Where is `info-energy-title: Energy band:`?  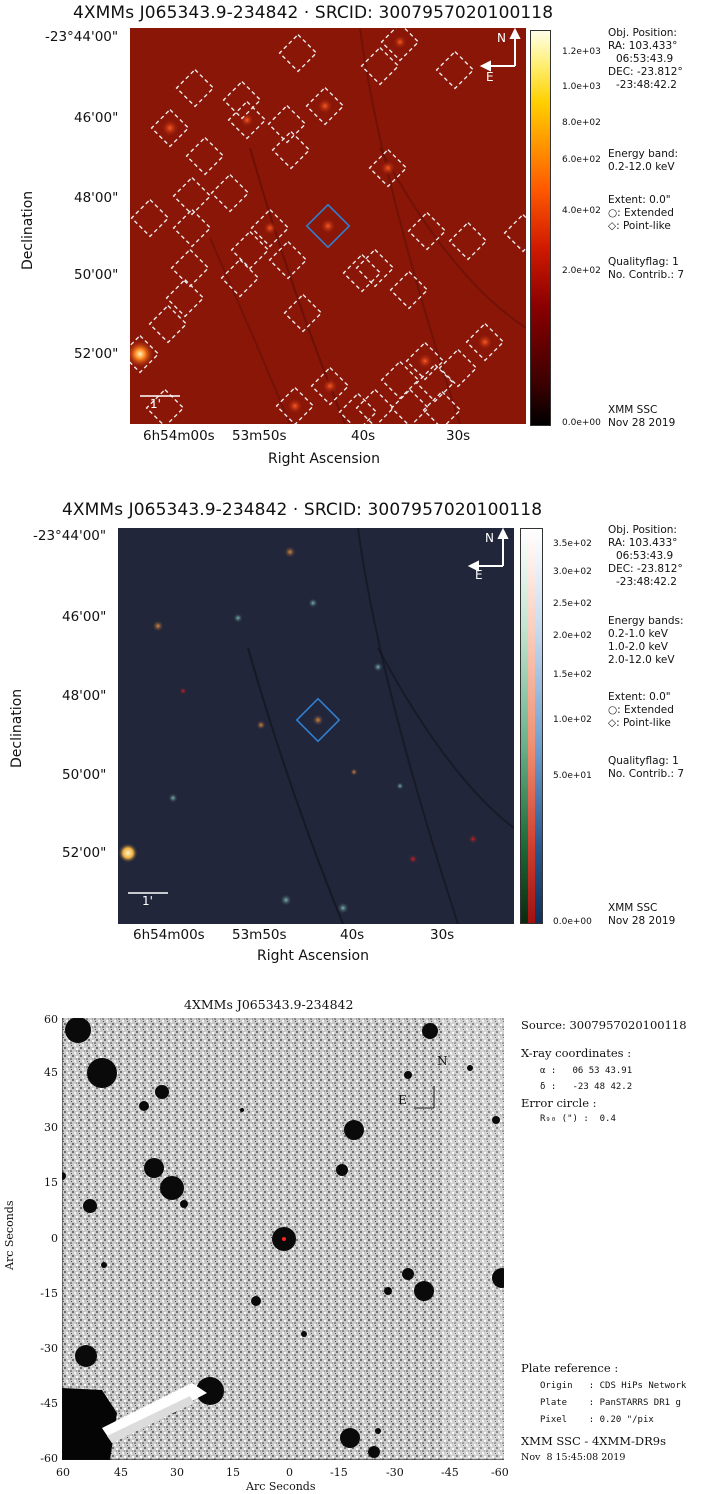 info-energy-title: Energy band: is located at coordinates (643, 154).